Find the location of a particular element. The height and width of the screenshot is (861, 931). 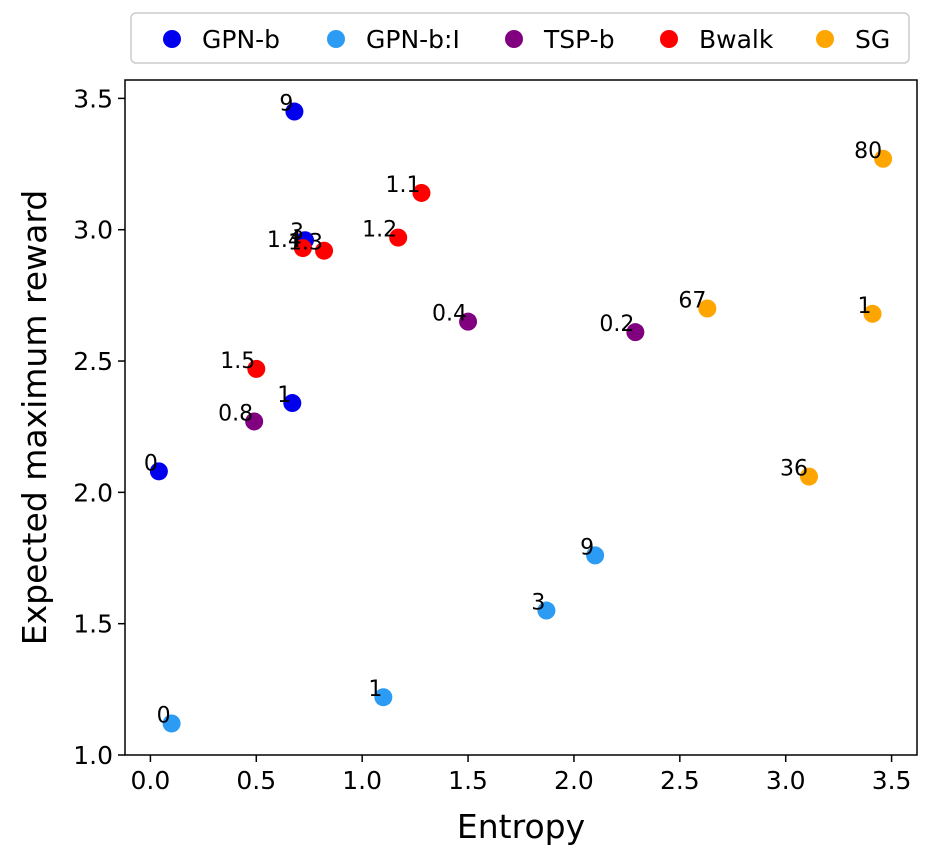

data-label: 0.8 is located at coordinates (235, 413).